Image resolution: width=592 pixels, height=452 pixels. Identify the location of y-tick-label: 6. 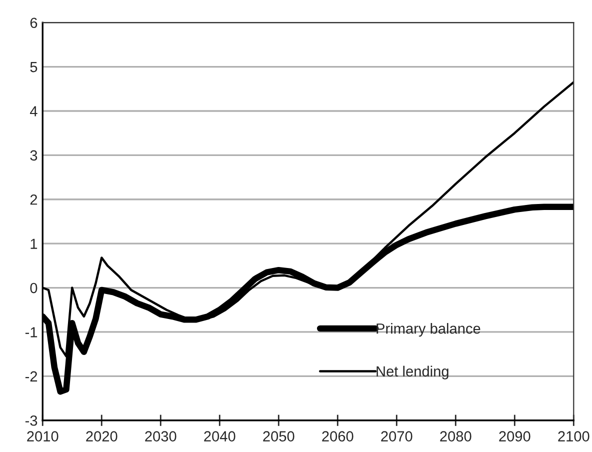
(34, 23).